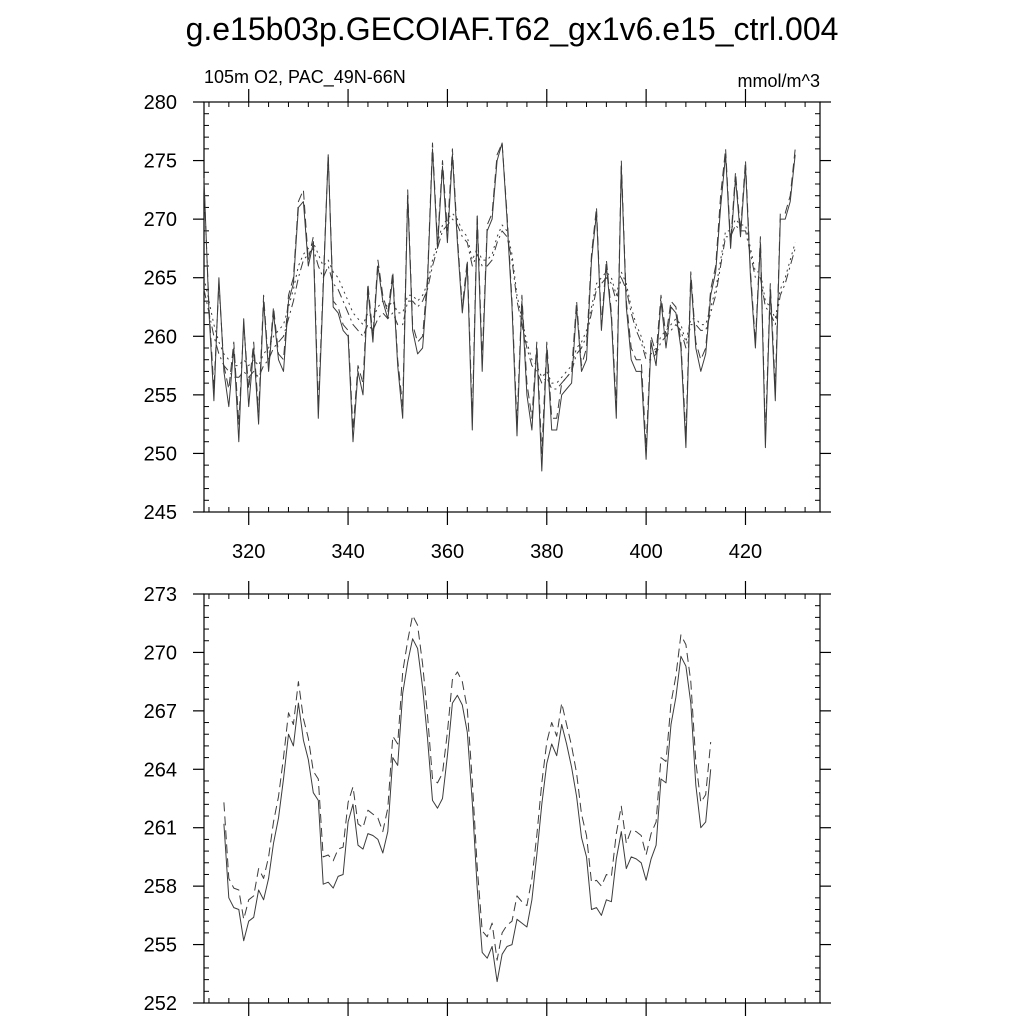 The image size is (1024, 1024). Describe the element at coordinates (160, 829) in the screenshot. I see `p2-y-tick-label: 261` at that location.